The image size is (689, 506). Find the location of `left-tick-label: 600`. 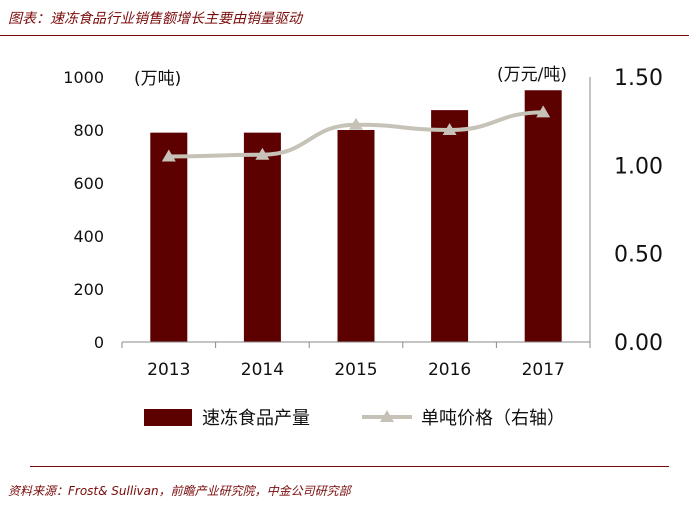

left-tick-label: 600 is located at coordinates (88, 183).